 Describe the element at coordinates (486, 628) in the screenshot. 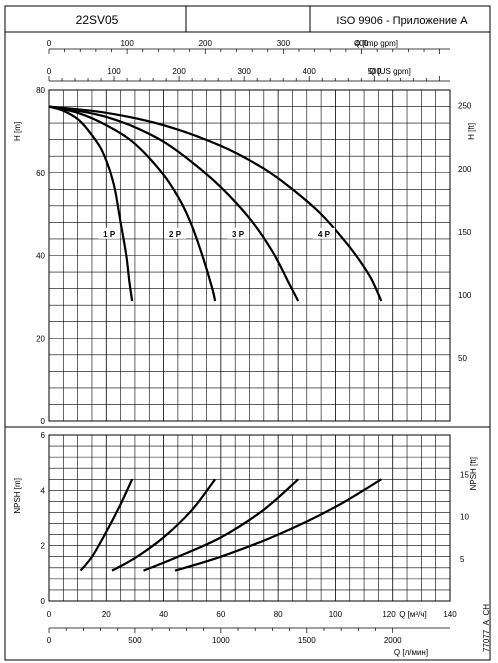

I see `drawing-code: 77077_A_CH` at that location.